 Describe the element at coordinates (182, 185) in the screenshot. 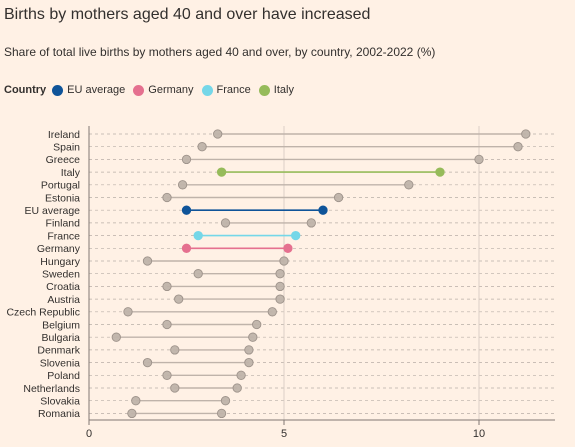

I see `dot-2002-portugal` at that location.